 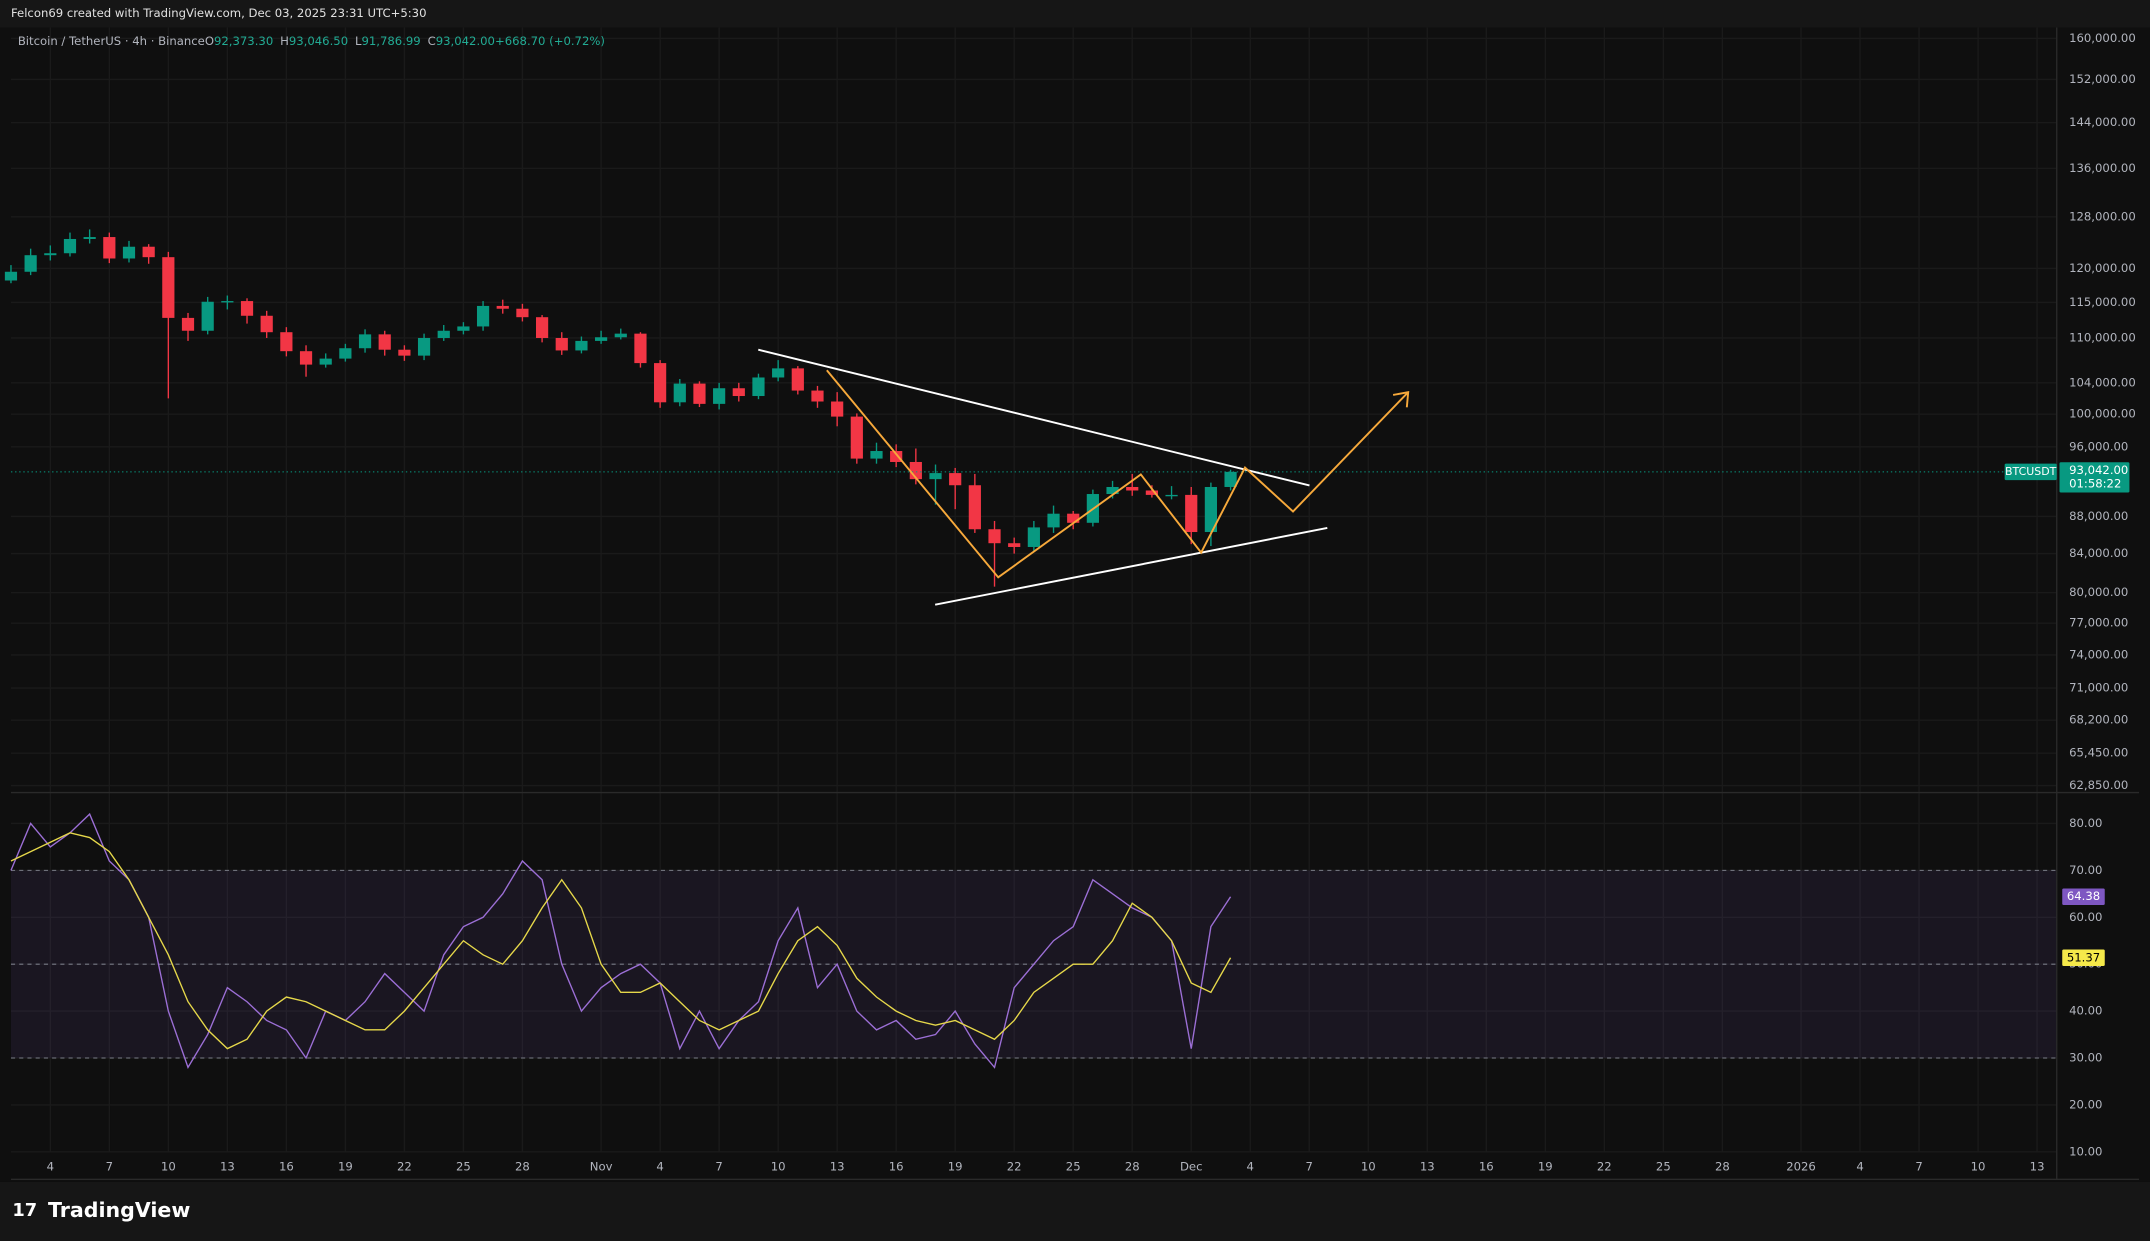 What do you see at coordinates (2098, 688) in the screenshot?
I see `y-tick-label: 71,000.00` at bounding box center [2098, 688].